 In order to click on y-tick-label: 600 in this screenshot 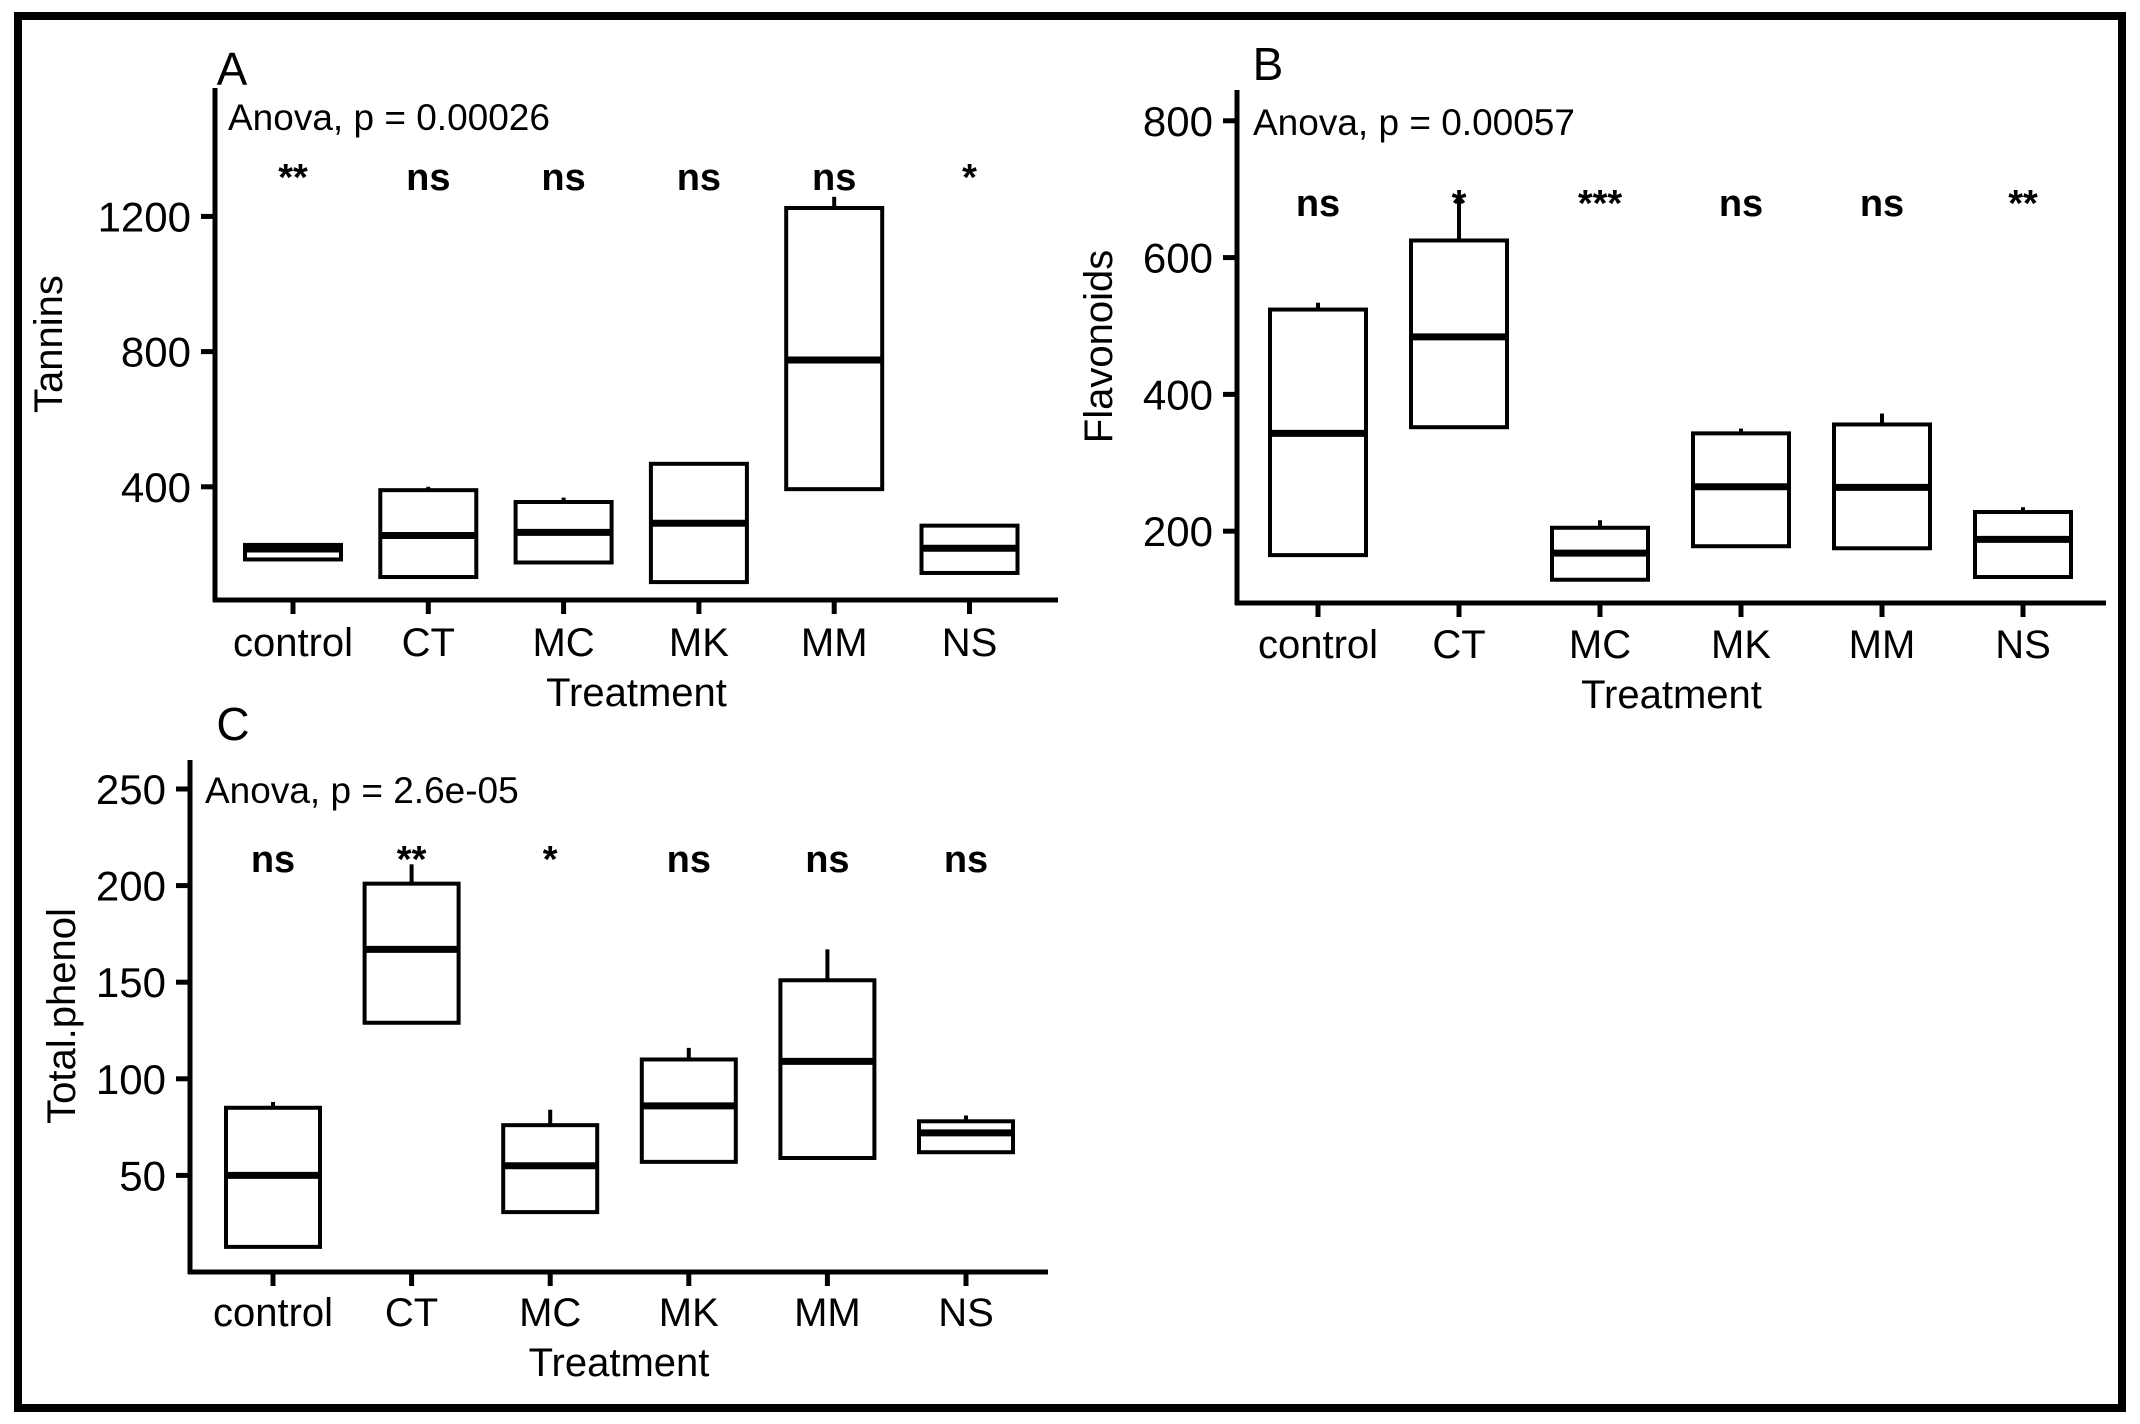, I will do `click(1178, 258)`.